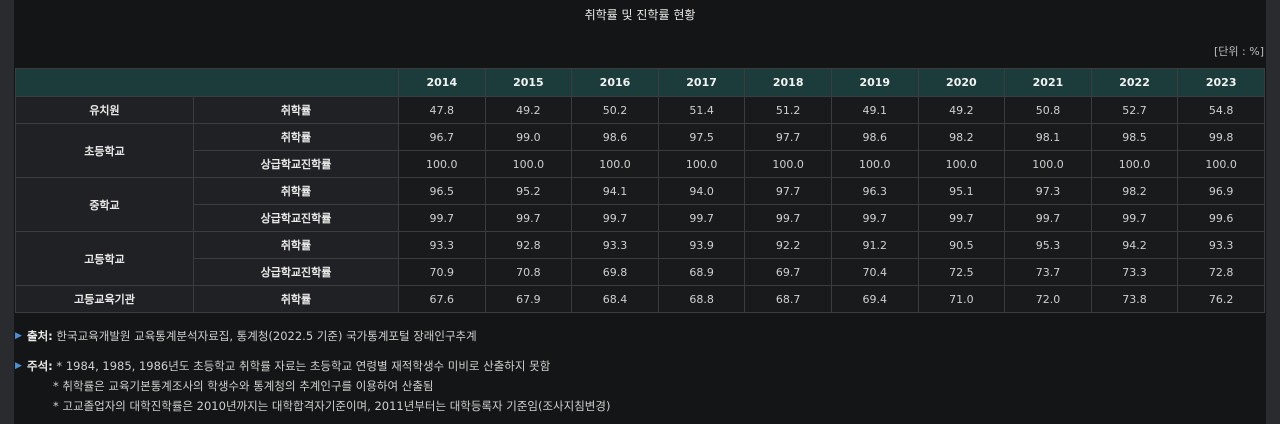 This screenshot has height=424, width=1280. What do you see at coordinates (528, 137) in the screenshot?
I see `value-cell: 99.0` at bounding box center [528, 137].